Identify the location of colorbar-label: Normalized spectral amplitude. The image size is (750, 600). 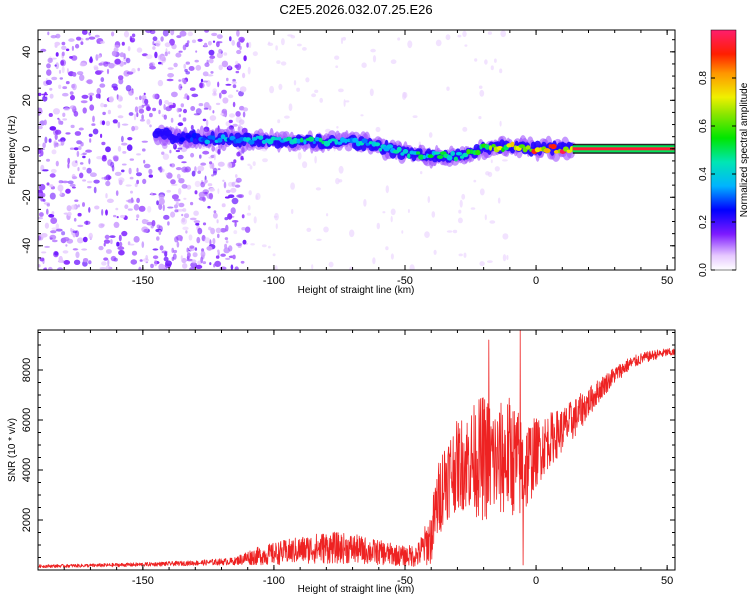
(744, 149).